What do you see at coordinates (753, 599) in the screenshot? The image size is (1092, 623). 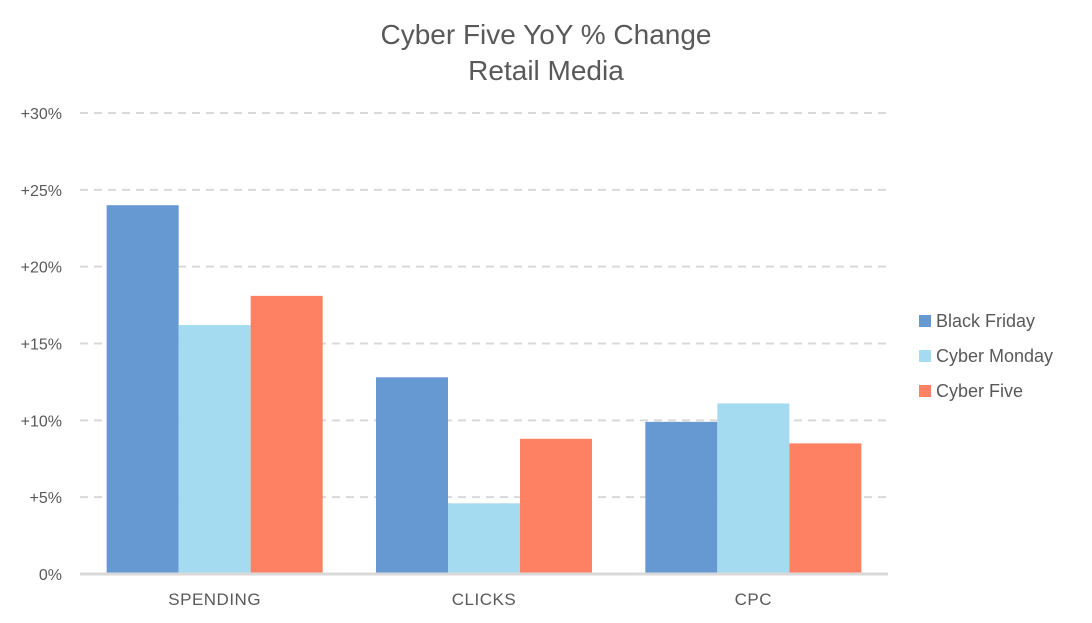 I see `x-tick-label: CPC` at bounding box center [753, 599].